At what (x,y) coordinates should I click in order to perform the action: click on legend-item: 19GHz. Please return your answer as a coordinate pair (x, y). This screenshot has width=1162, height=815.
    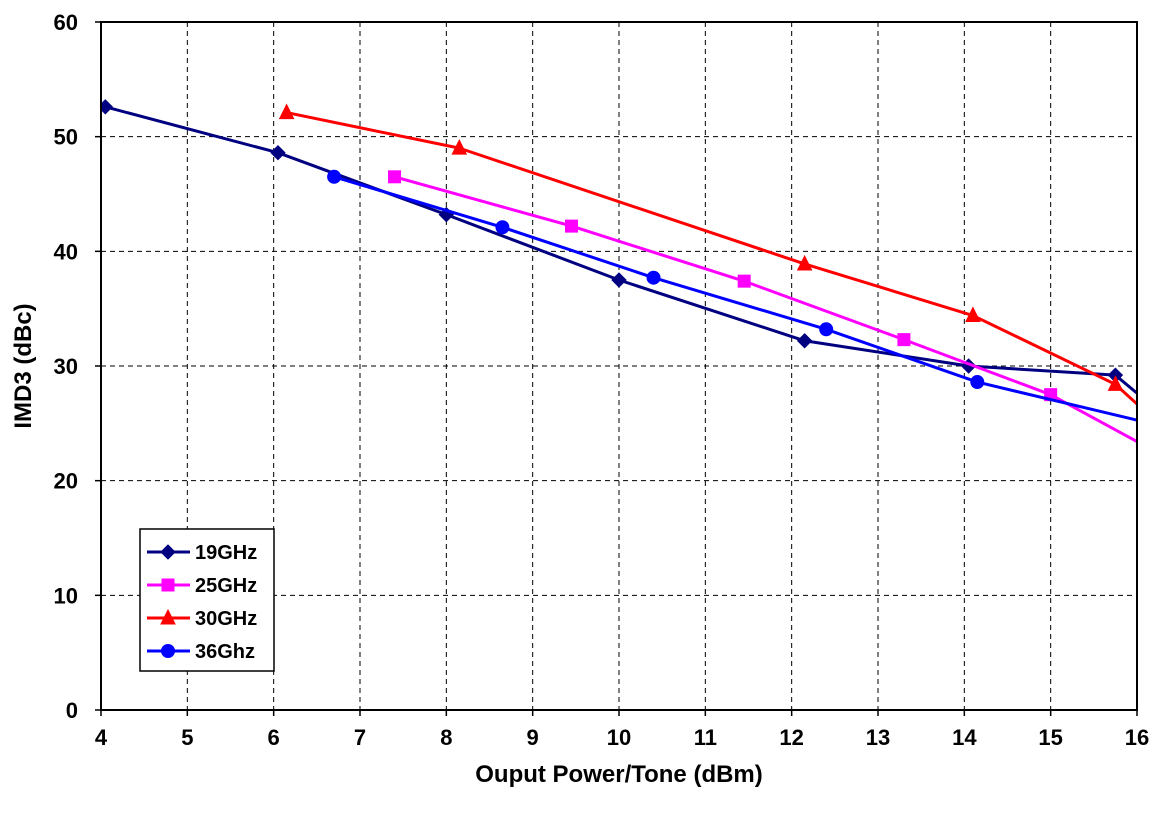
    Looking at the image, I should click on (202, 553).